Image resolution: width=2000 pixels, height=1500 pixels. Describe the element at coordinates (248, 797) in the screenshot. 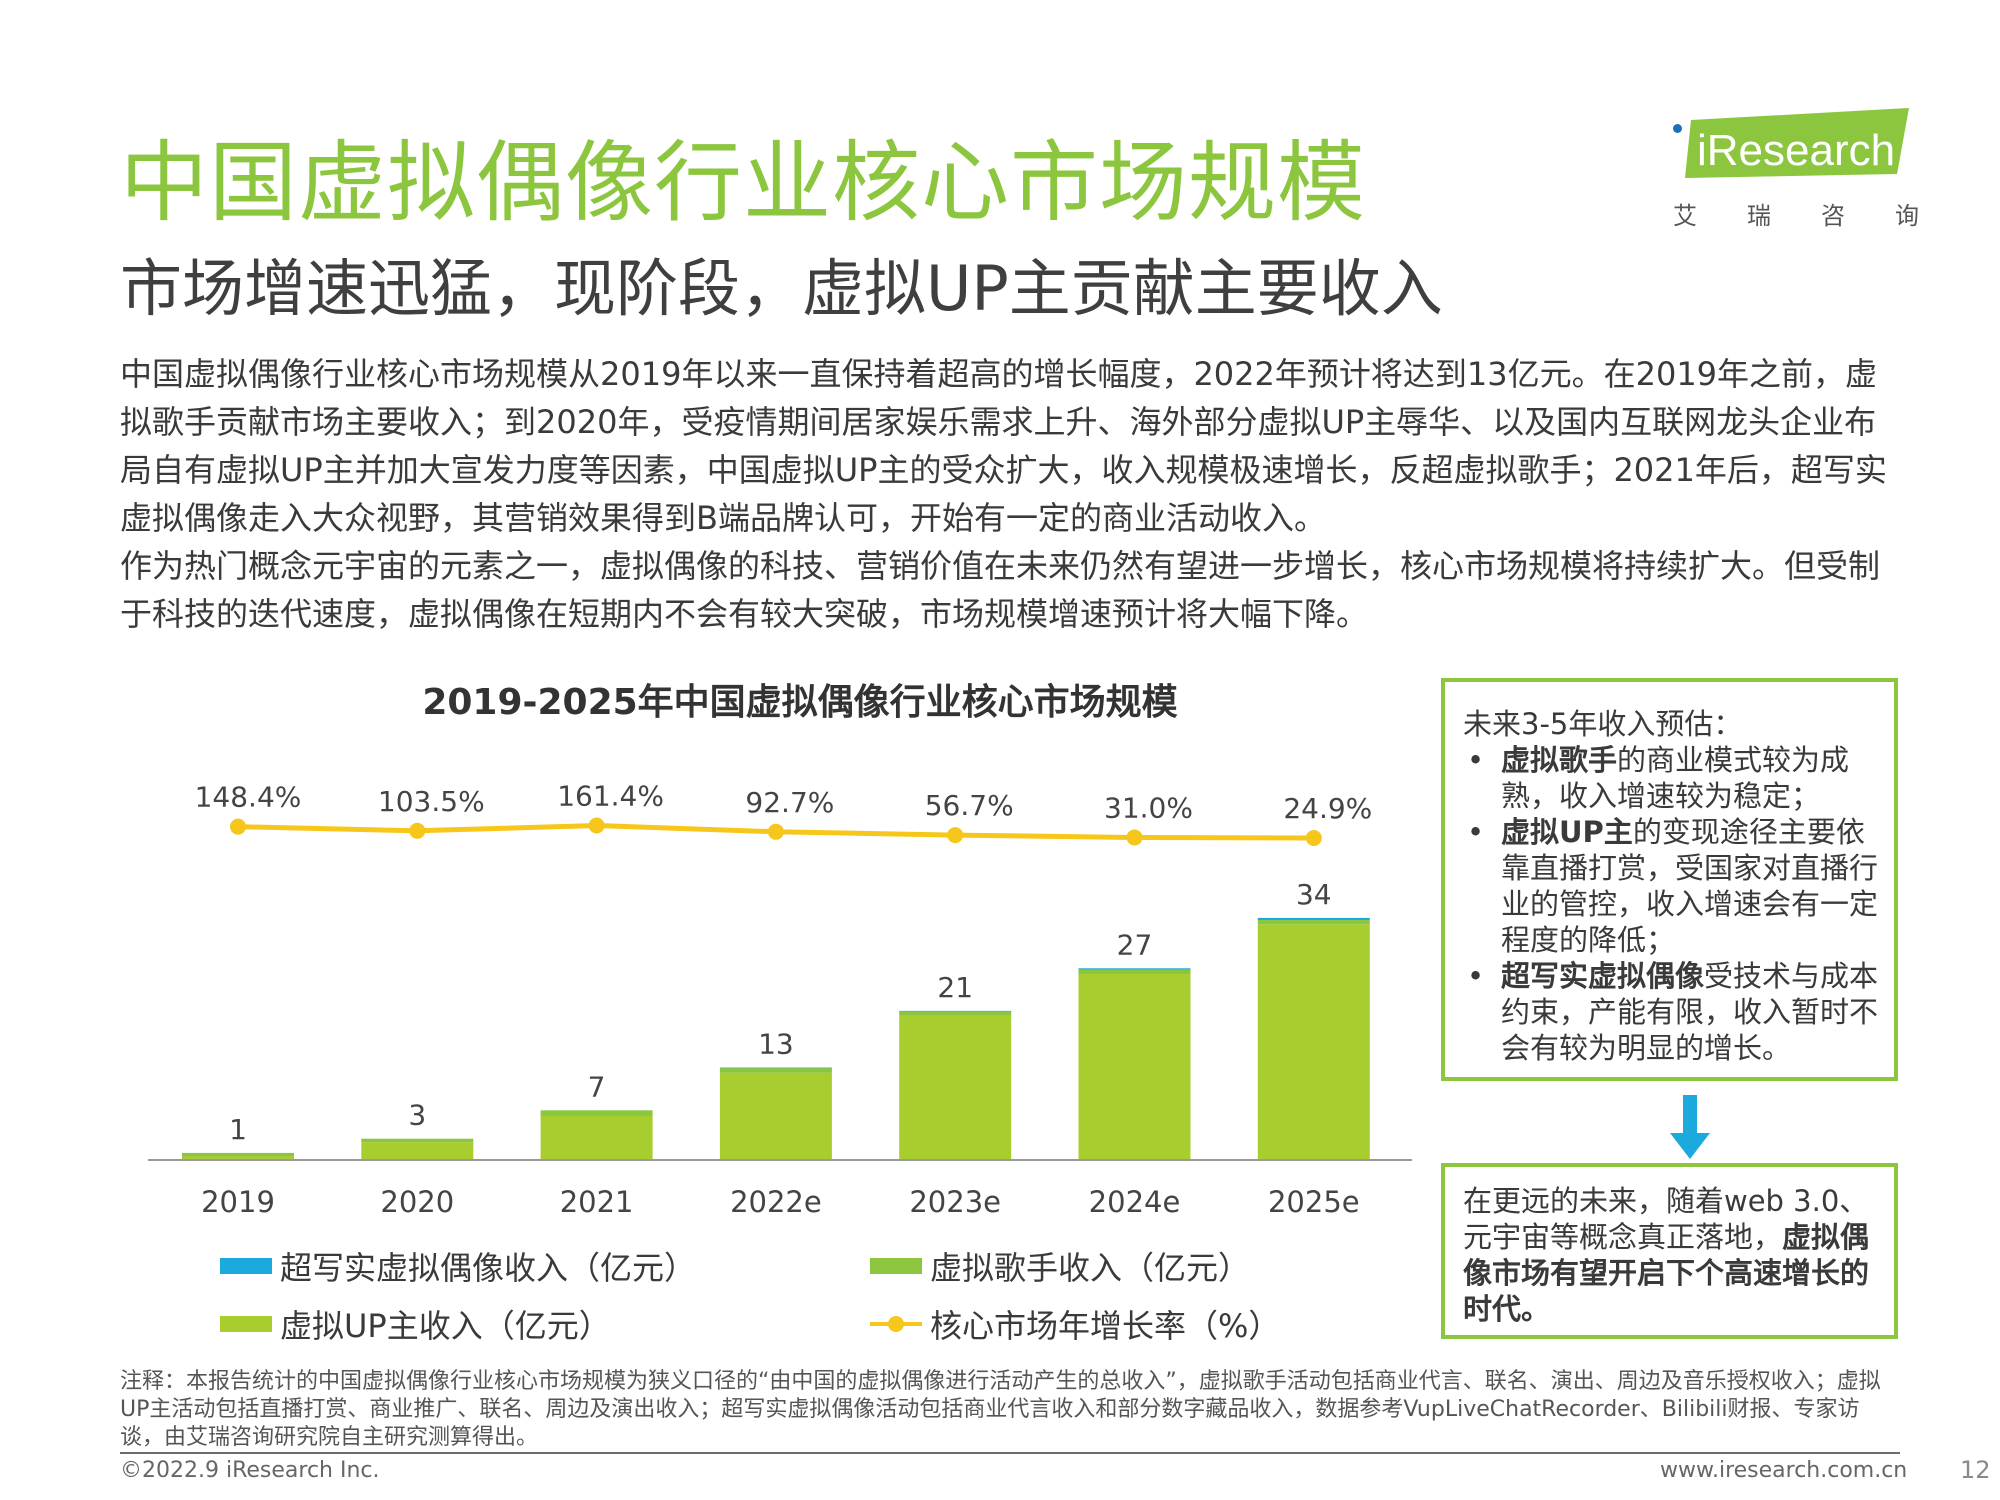

I see `growth-rate-label: 148.4%` at that location.